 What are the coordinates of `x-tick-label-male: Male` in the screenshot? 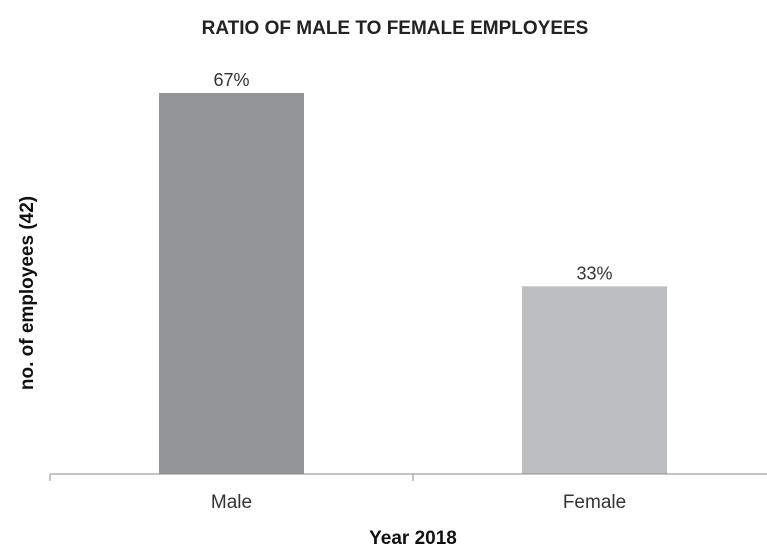 It's located at (231, 502).